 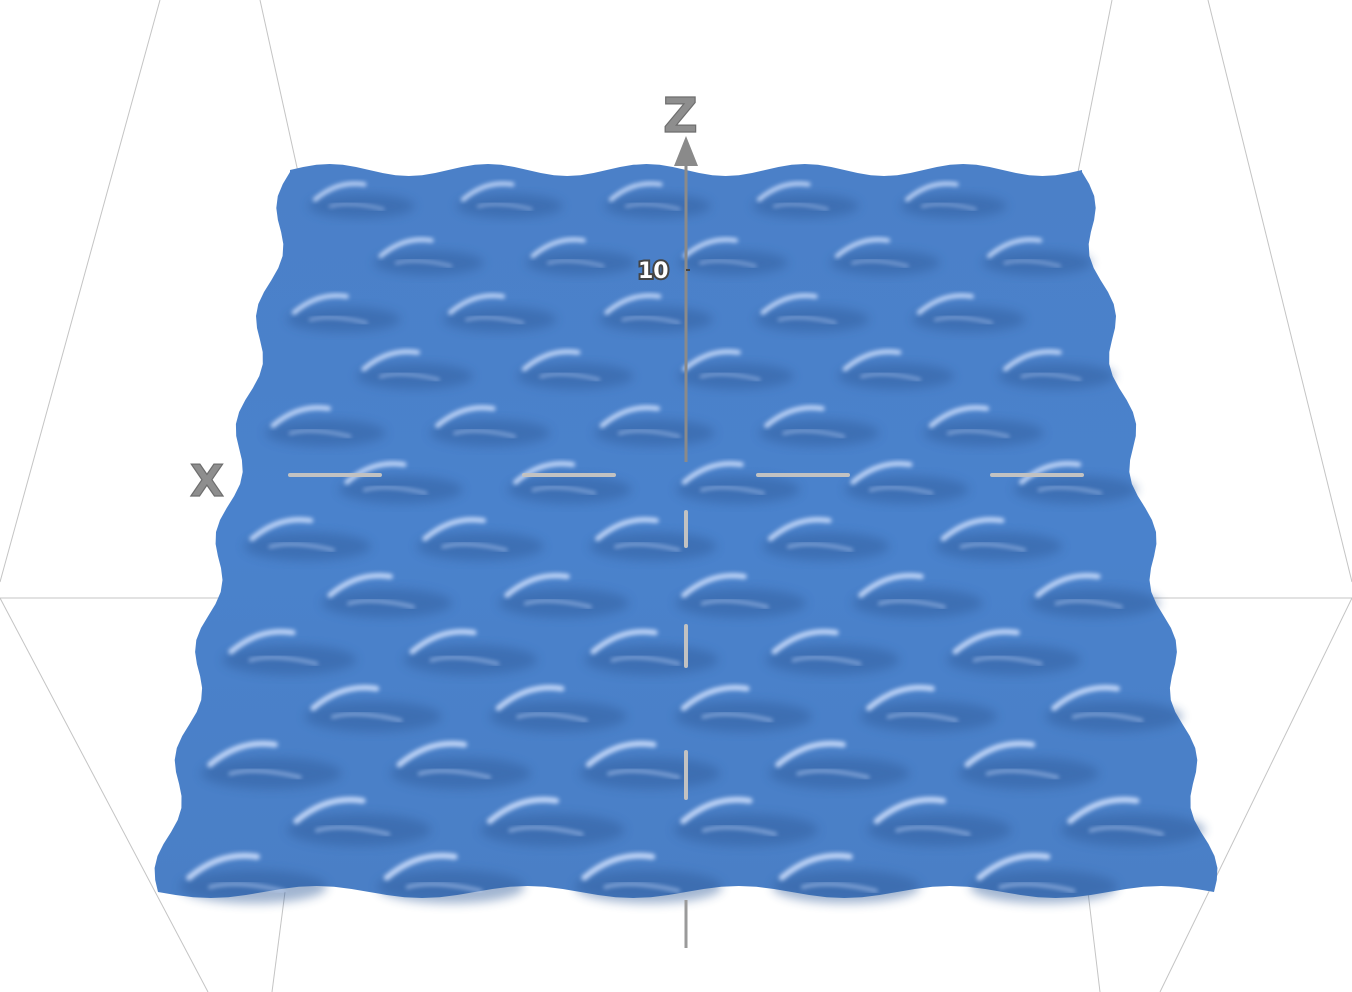 What do you see at coordinates (653, 271) in the screenshot?
I see `z-tick-label: 10` at bounding box center [653, 271].